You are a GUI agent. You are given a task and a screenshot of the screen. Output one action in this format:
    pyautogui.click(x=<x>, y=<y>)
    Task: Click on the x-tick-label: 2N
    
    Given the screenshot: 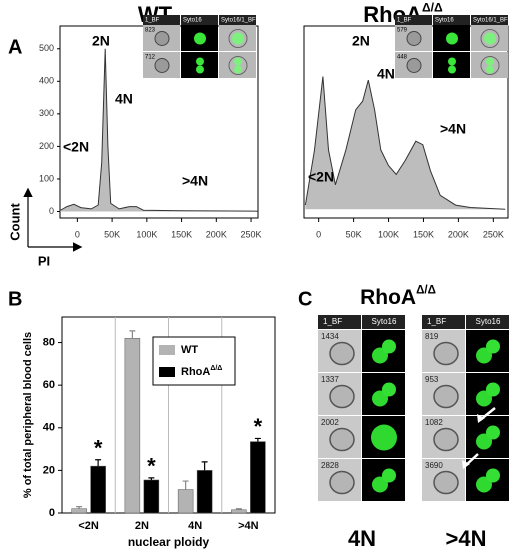 What is the action you would take?
    pyautogui.click(x=142, y=526)
    